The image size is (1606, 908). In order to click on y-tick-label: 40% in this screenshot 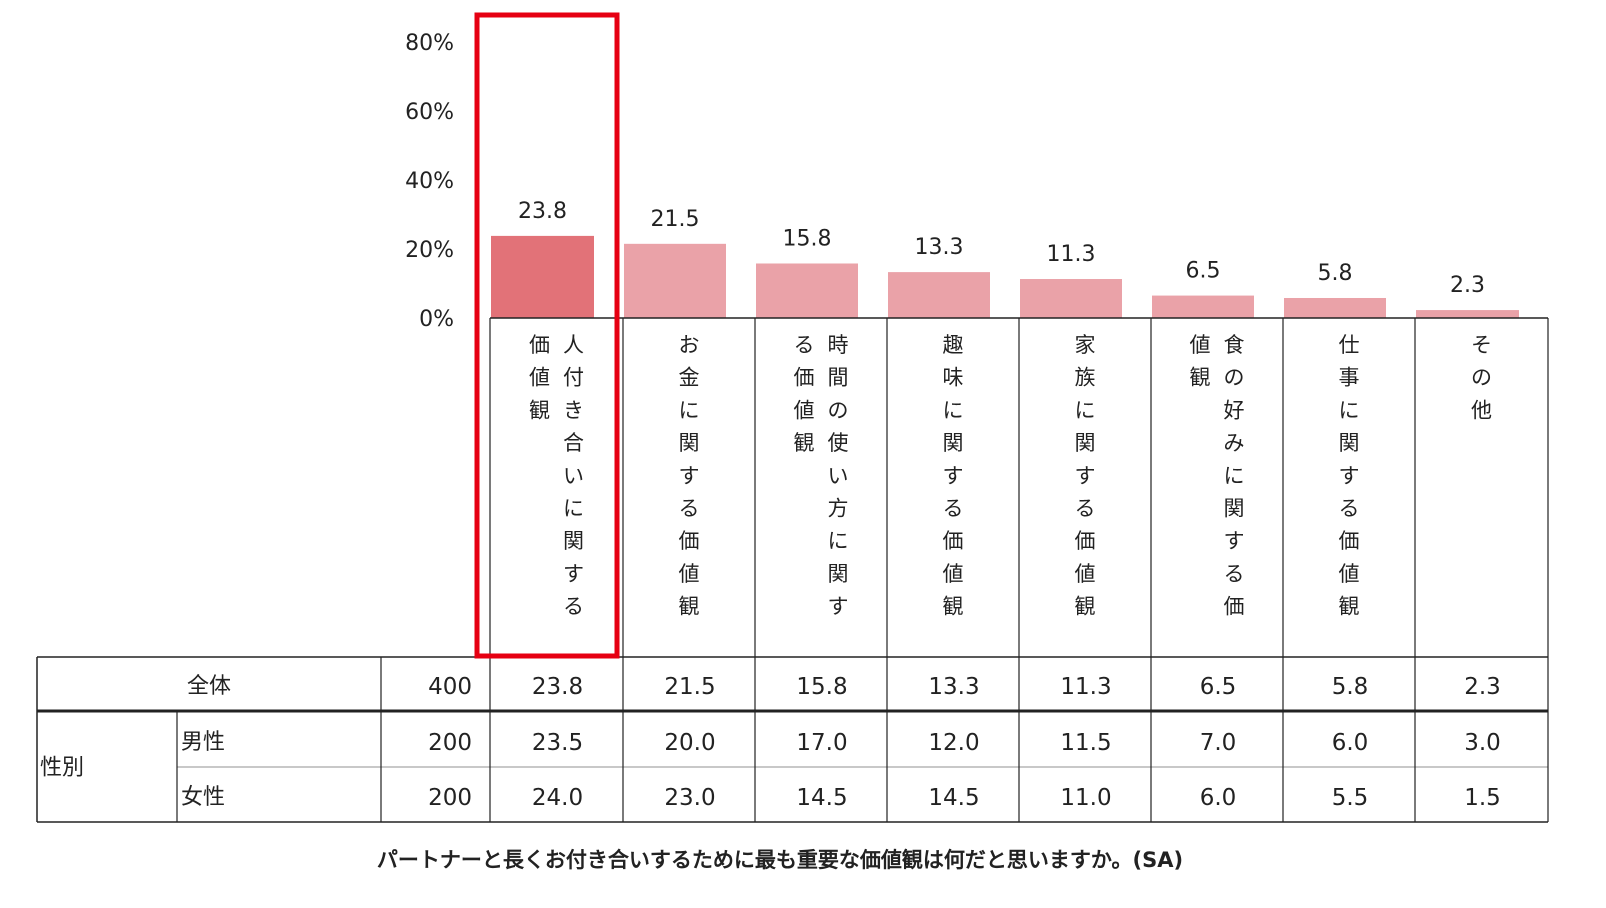, I will do `click(429, 181)`.